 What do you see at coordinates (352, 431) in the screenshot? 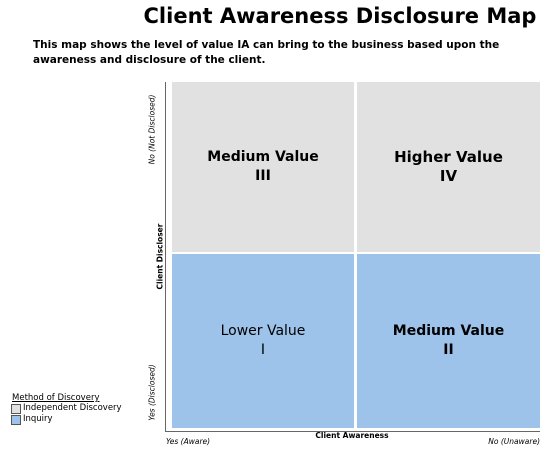
I see `x-axis-line` at bounding box center [352, 431].